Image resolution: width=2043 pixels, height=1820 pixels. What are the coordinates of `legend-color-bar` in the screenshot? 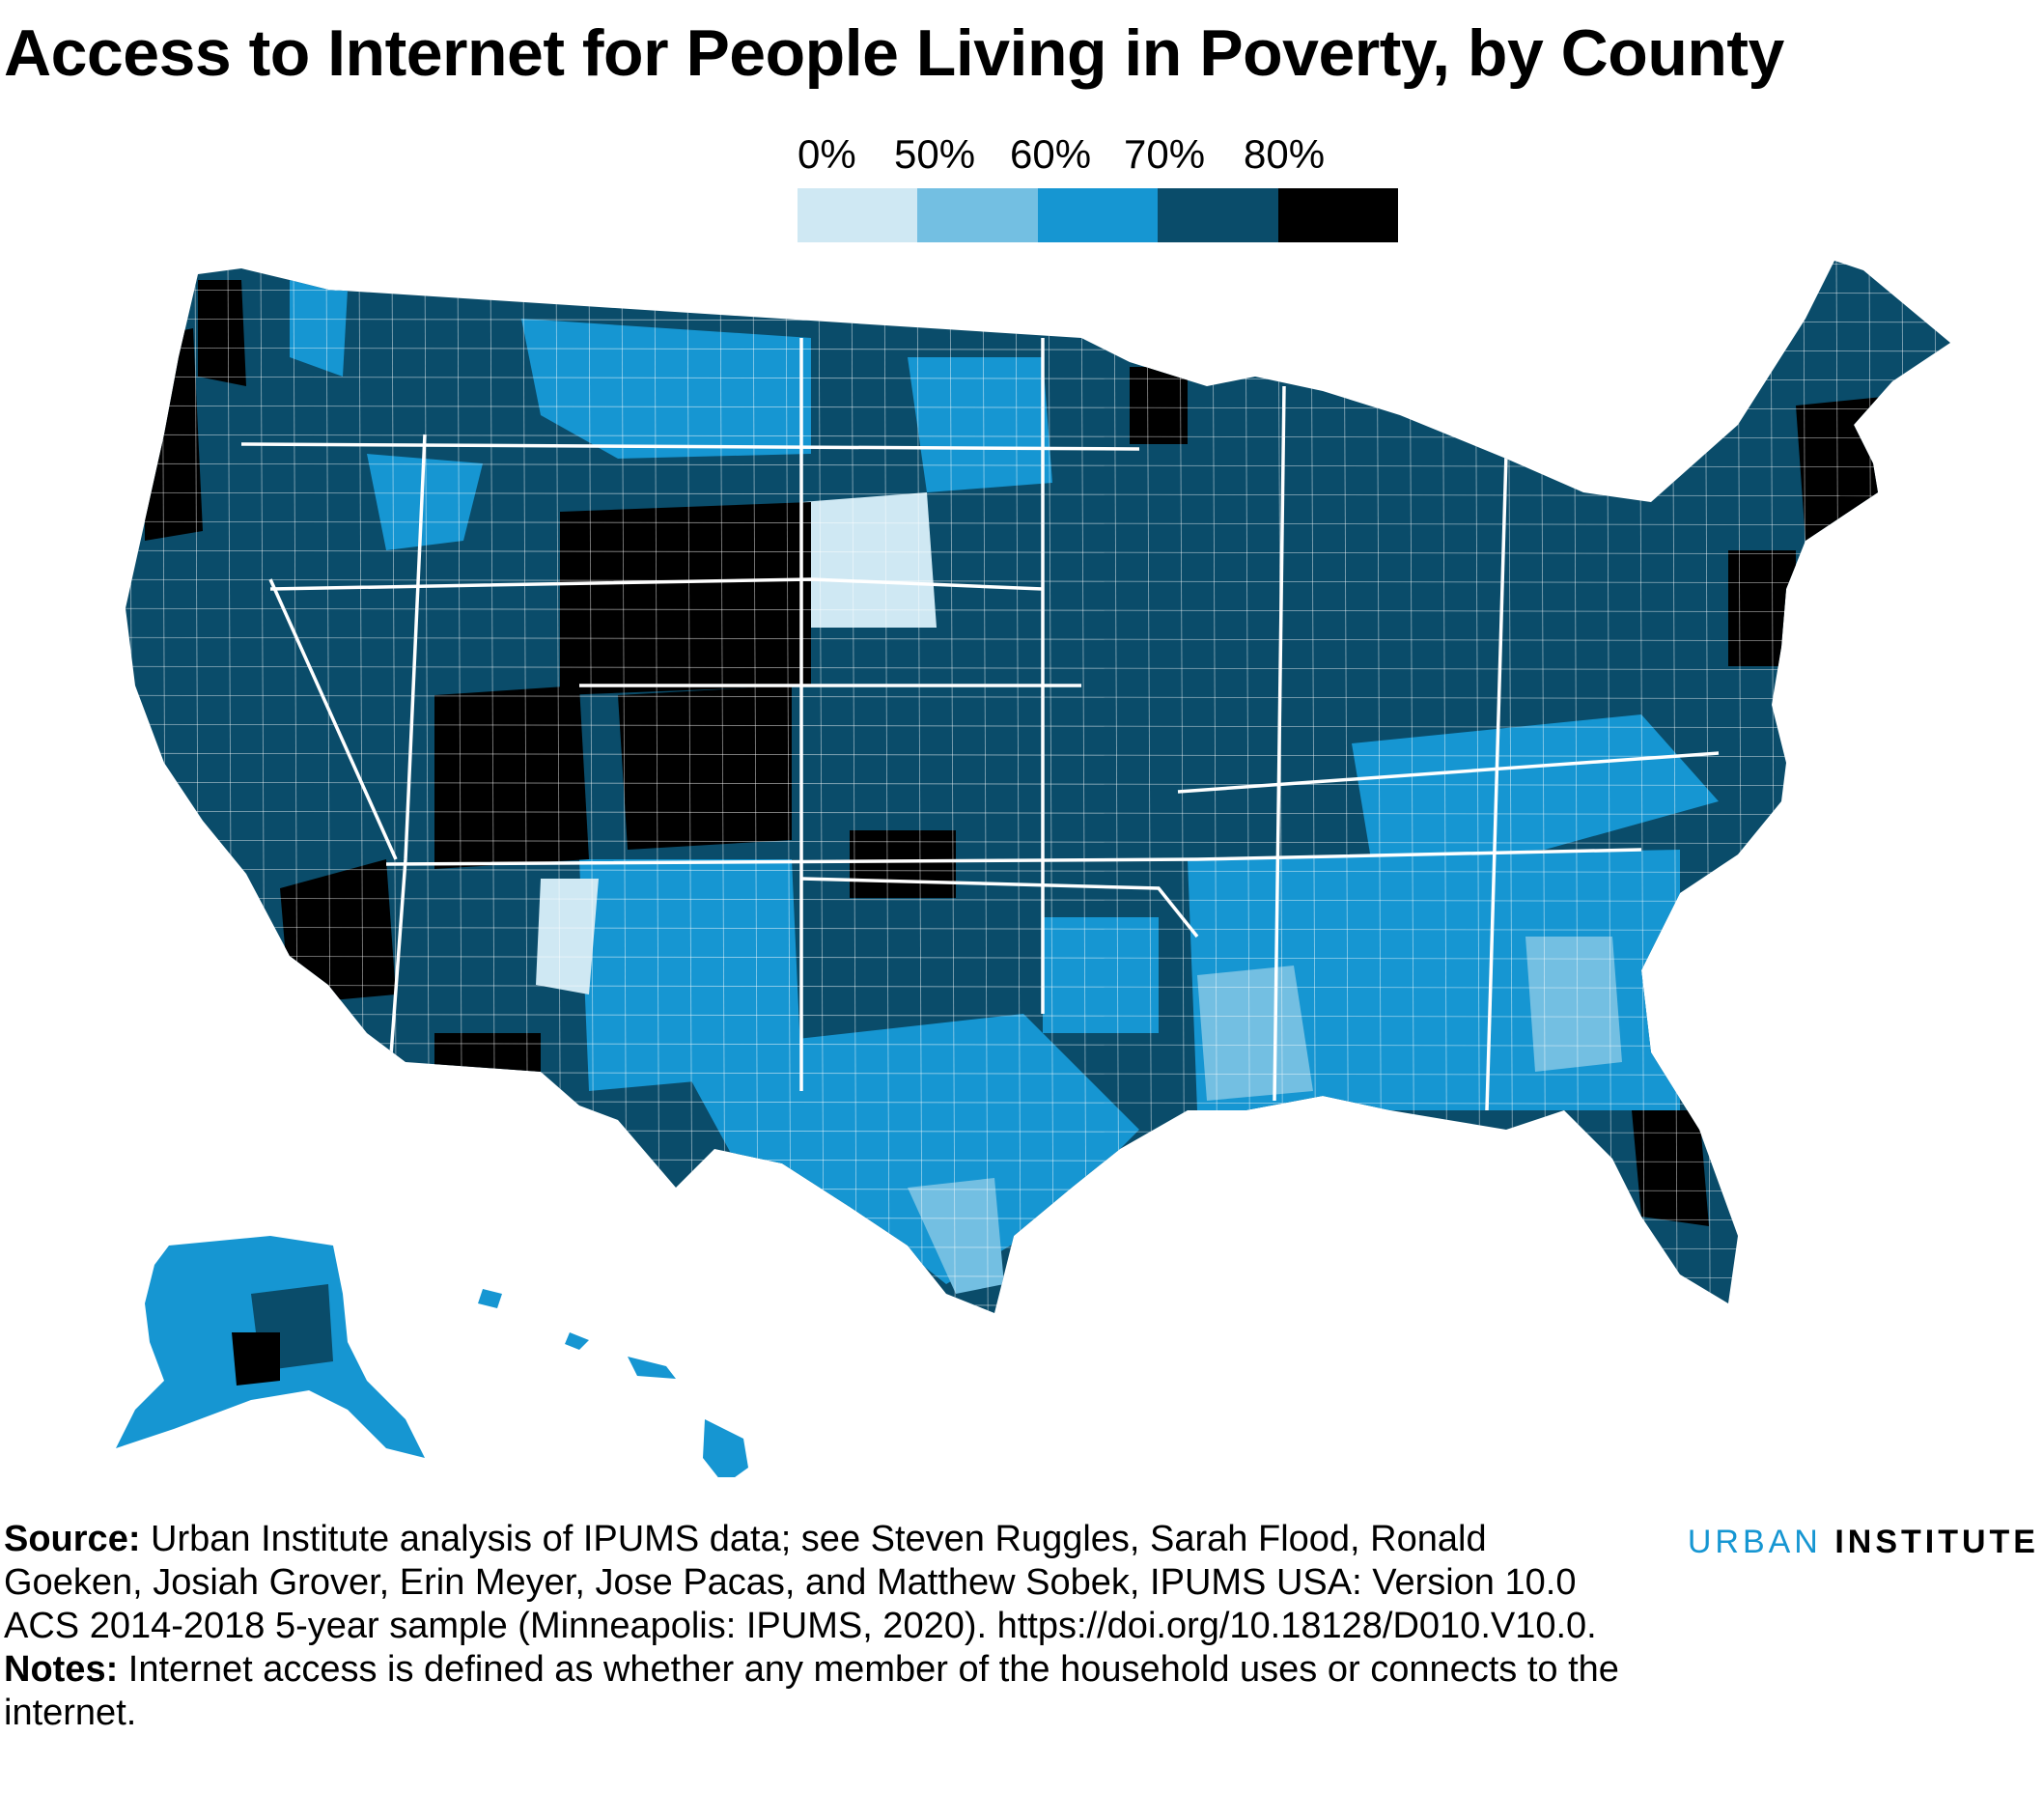 It's located at (1098, 215).